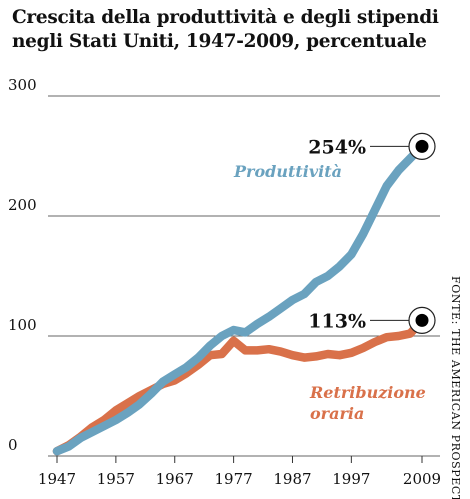  I want to click on x-tick-label: 2009, so click(422, 479).